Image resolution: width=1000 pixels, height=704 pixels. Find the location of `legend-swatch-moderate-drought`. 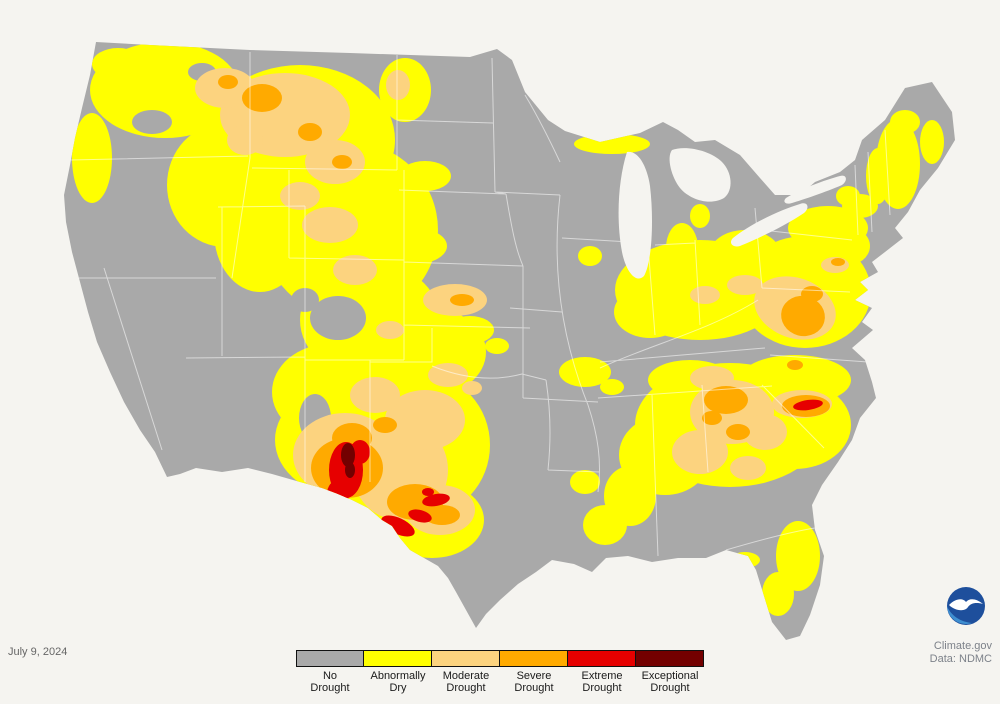

legend-swatch-moderate-drought is located at coordinates (466, 658).